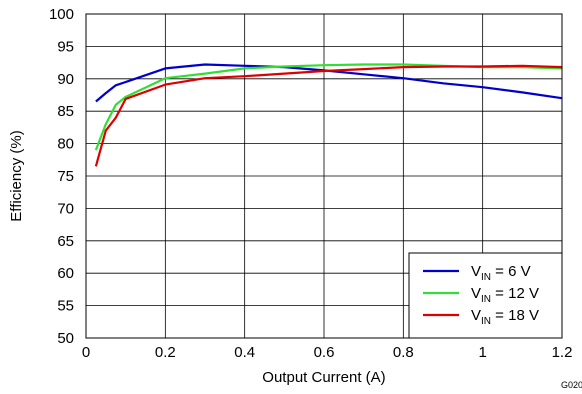 The height and width of the screenshot is (394, 582). What do you see at coordinates (323, 377) in the screenshot?
I see `x-axis-label: Output Current (A)` at bounding box center [323, 377].